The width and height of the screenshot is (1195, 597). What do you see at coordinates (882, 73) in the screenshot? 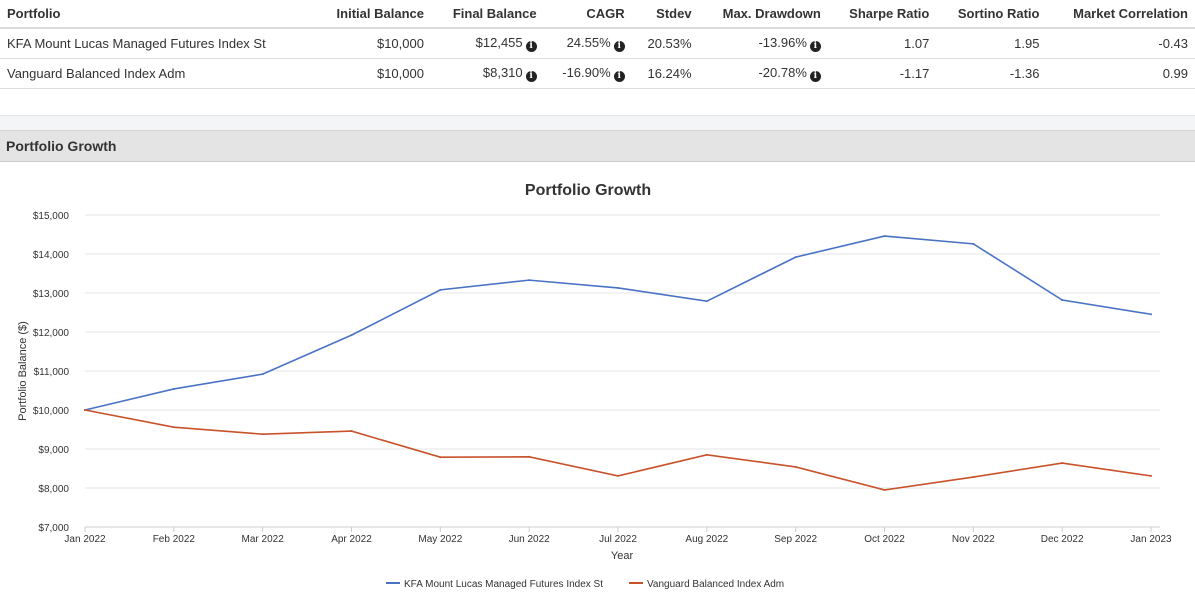
I see `table-cell: -1.17` at bounding box center [882, 73].